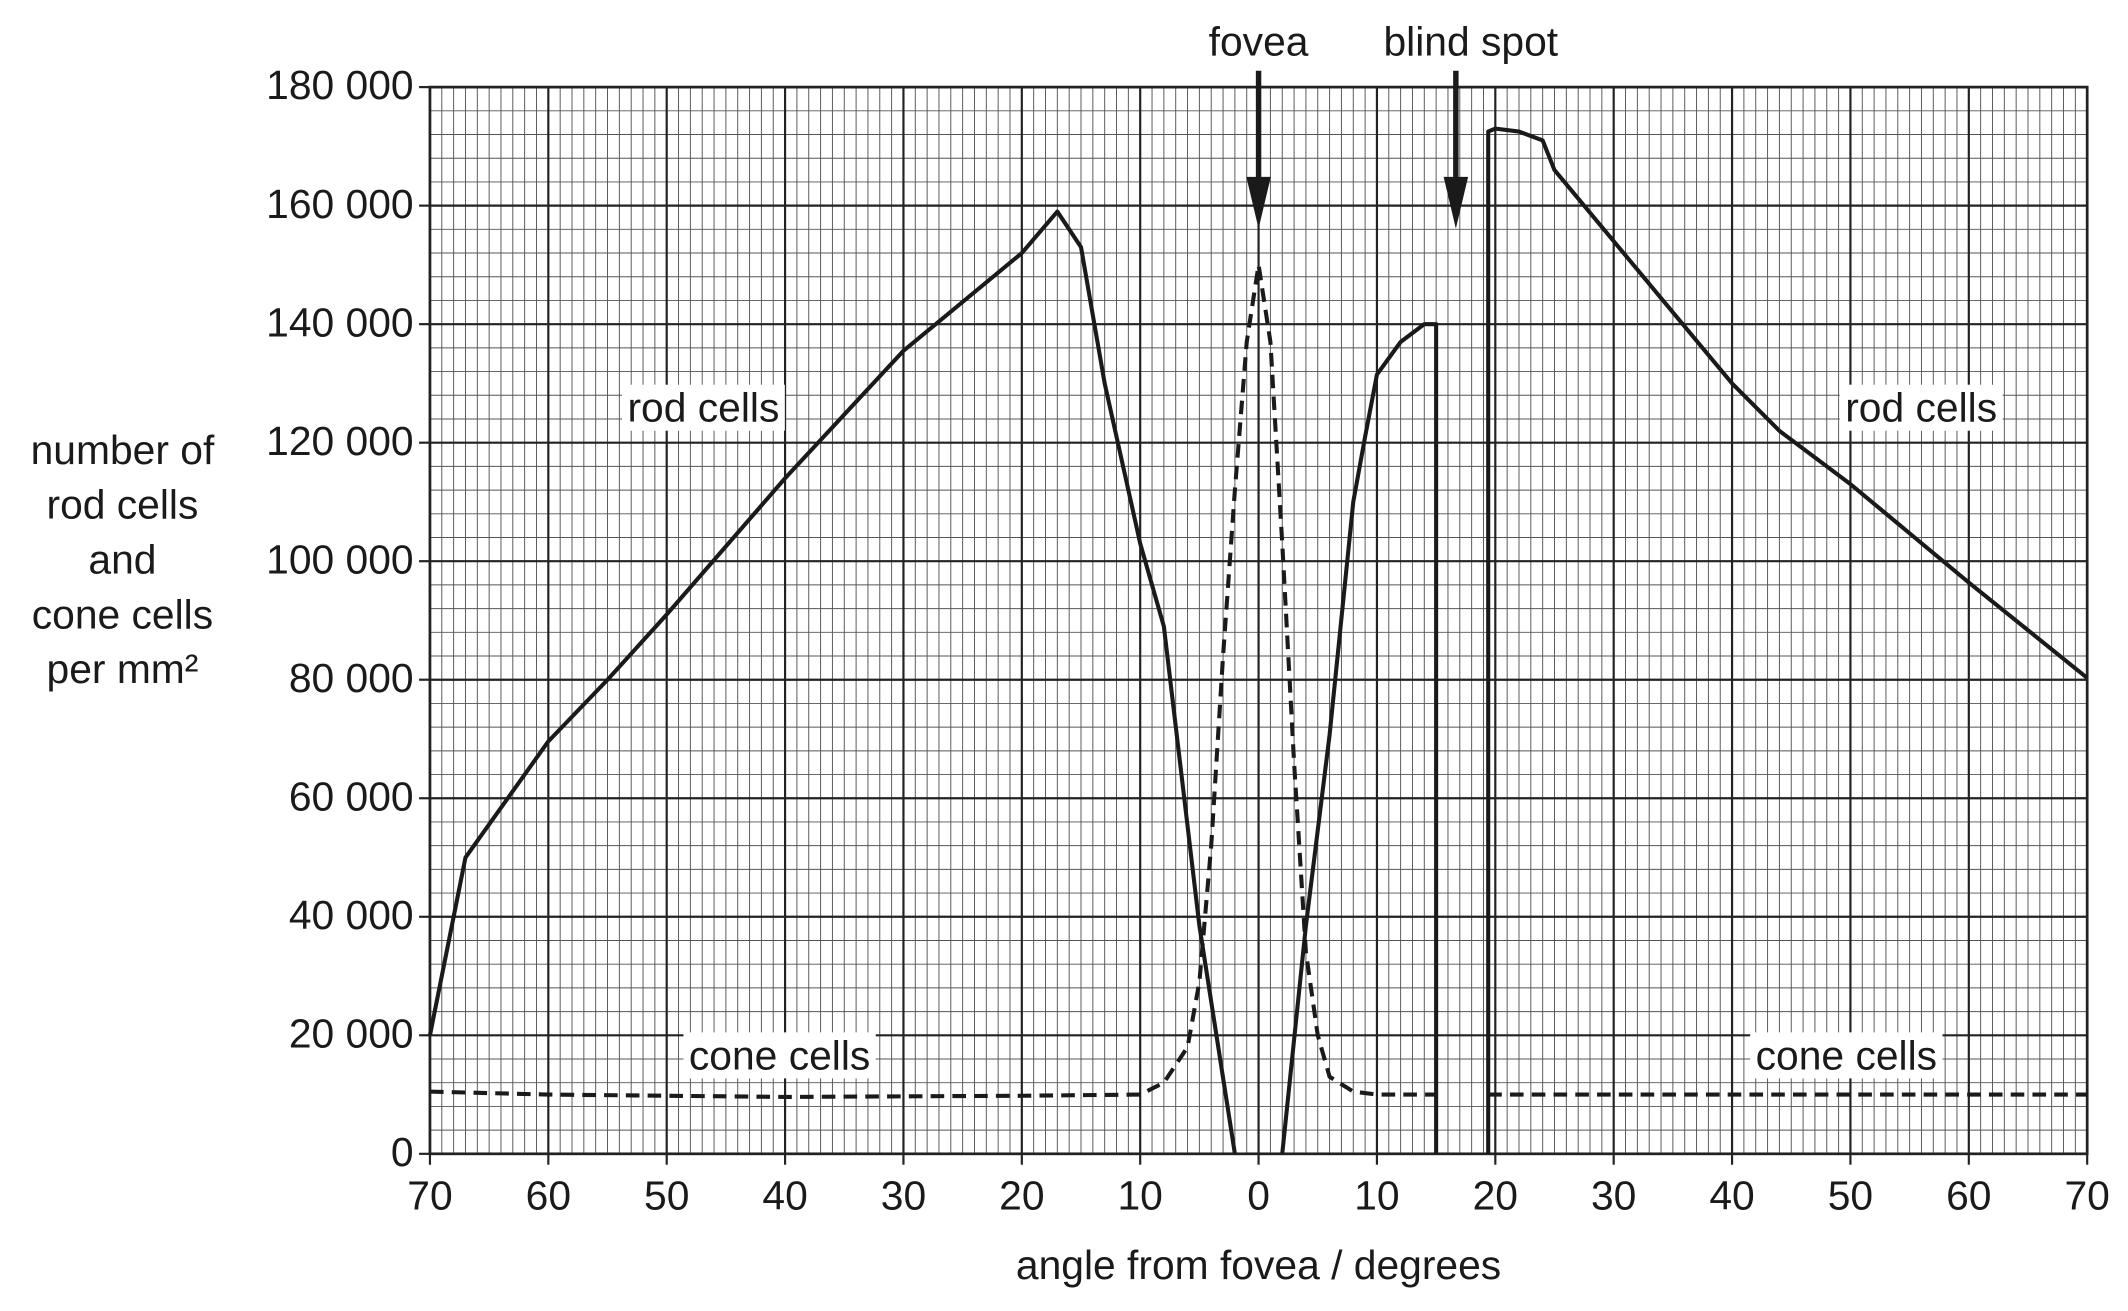 The width and height of the screenshot is (2128, 1311). I want to click on y-tick-label: 160 000, so click(339, 204).